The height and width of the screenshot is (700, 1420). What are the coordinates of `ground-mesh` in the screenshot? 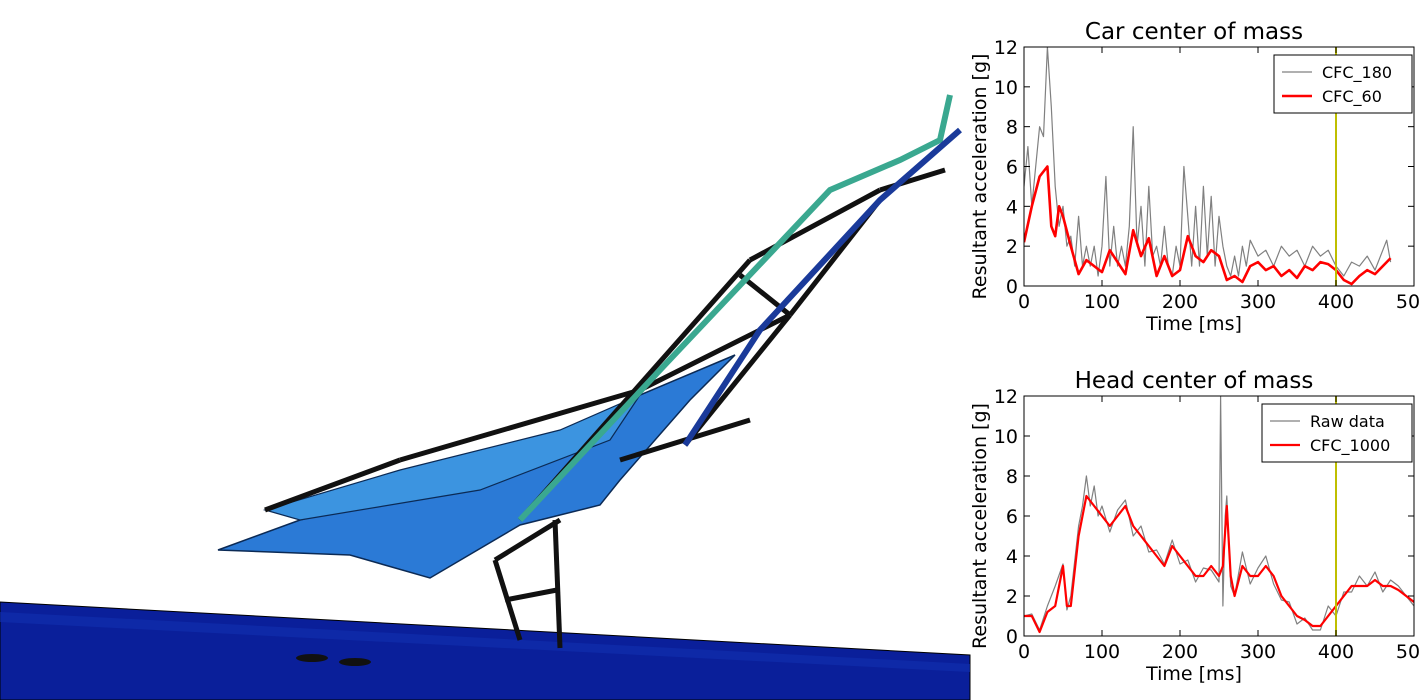 It's located at (485, 650).